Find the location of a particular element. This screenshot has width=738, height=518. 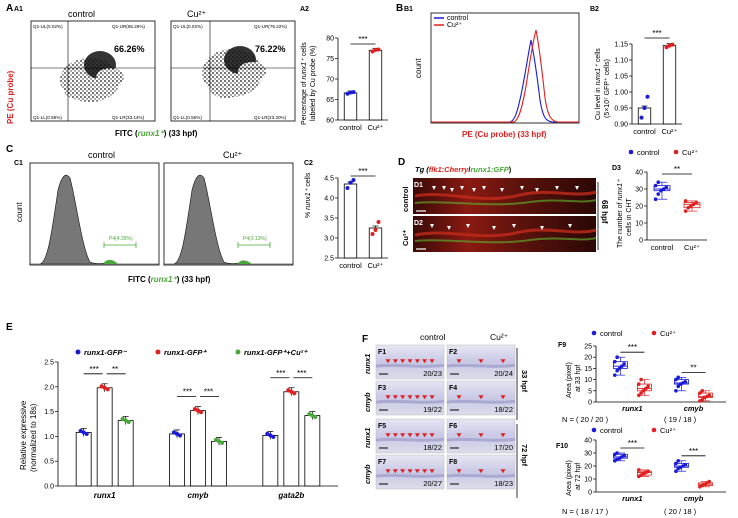

y-tick-label: 3.5 is located at coordinates (329, 219).